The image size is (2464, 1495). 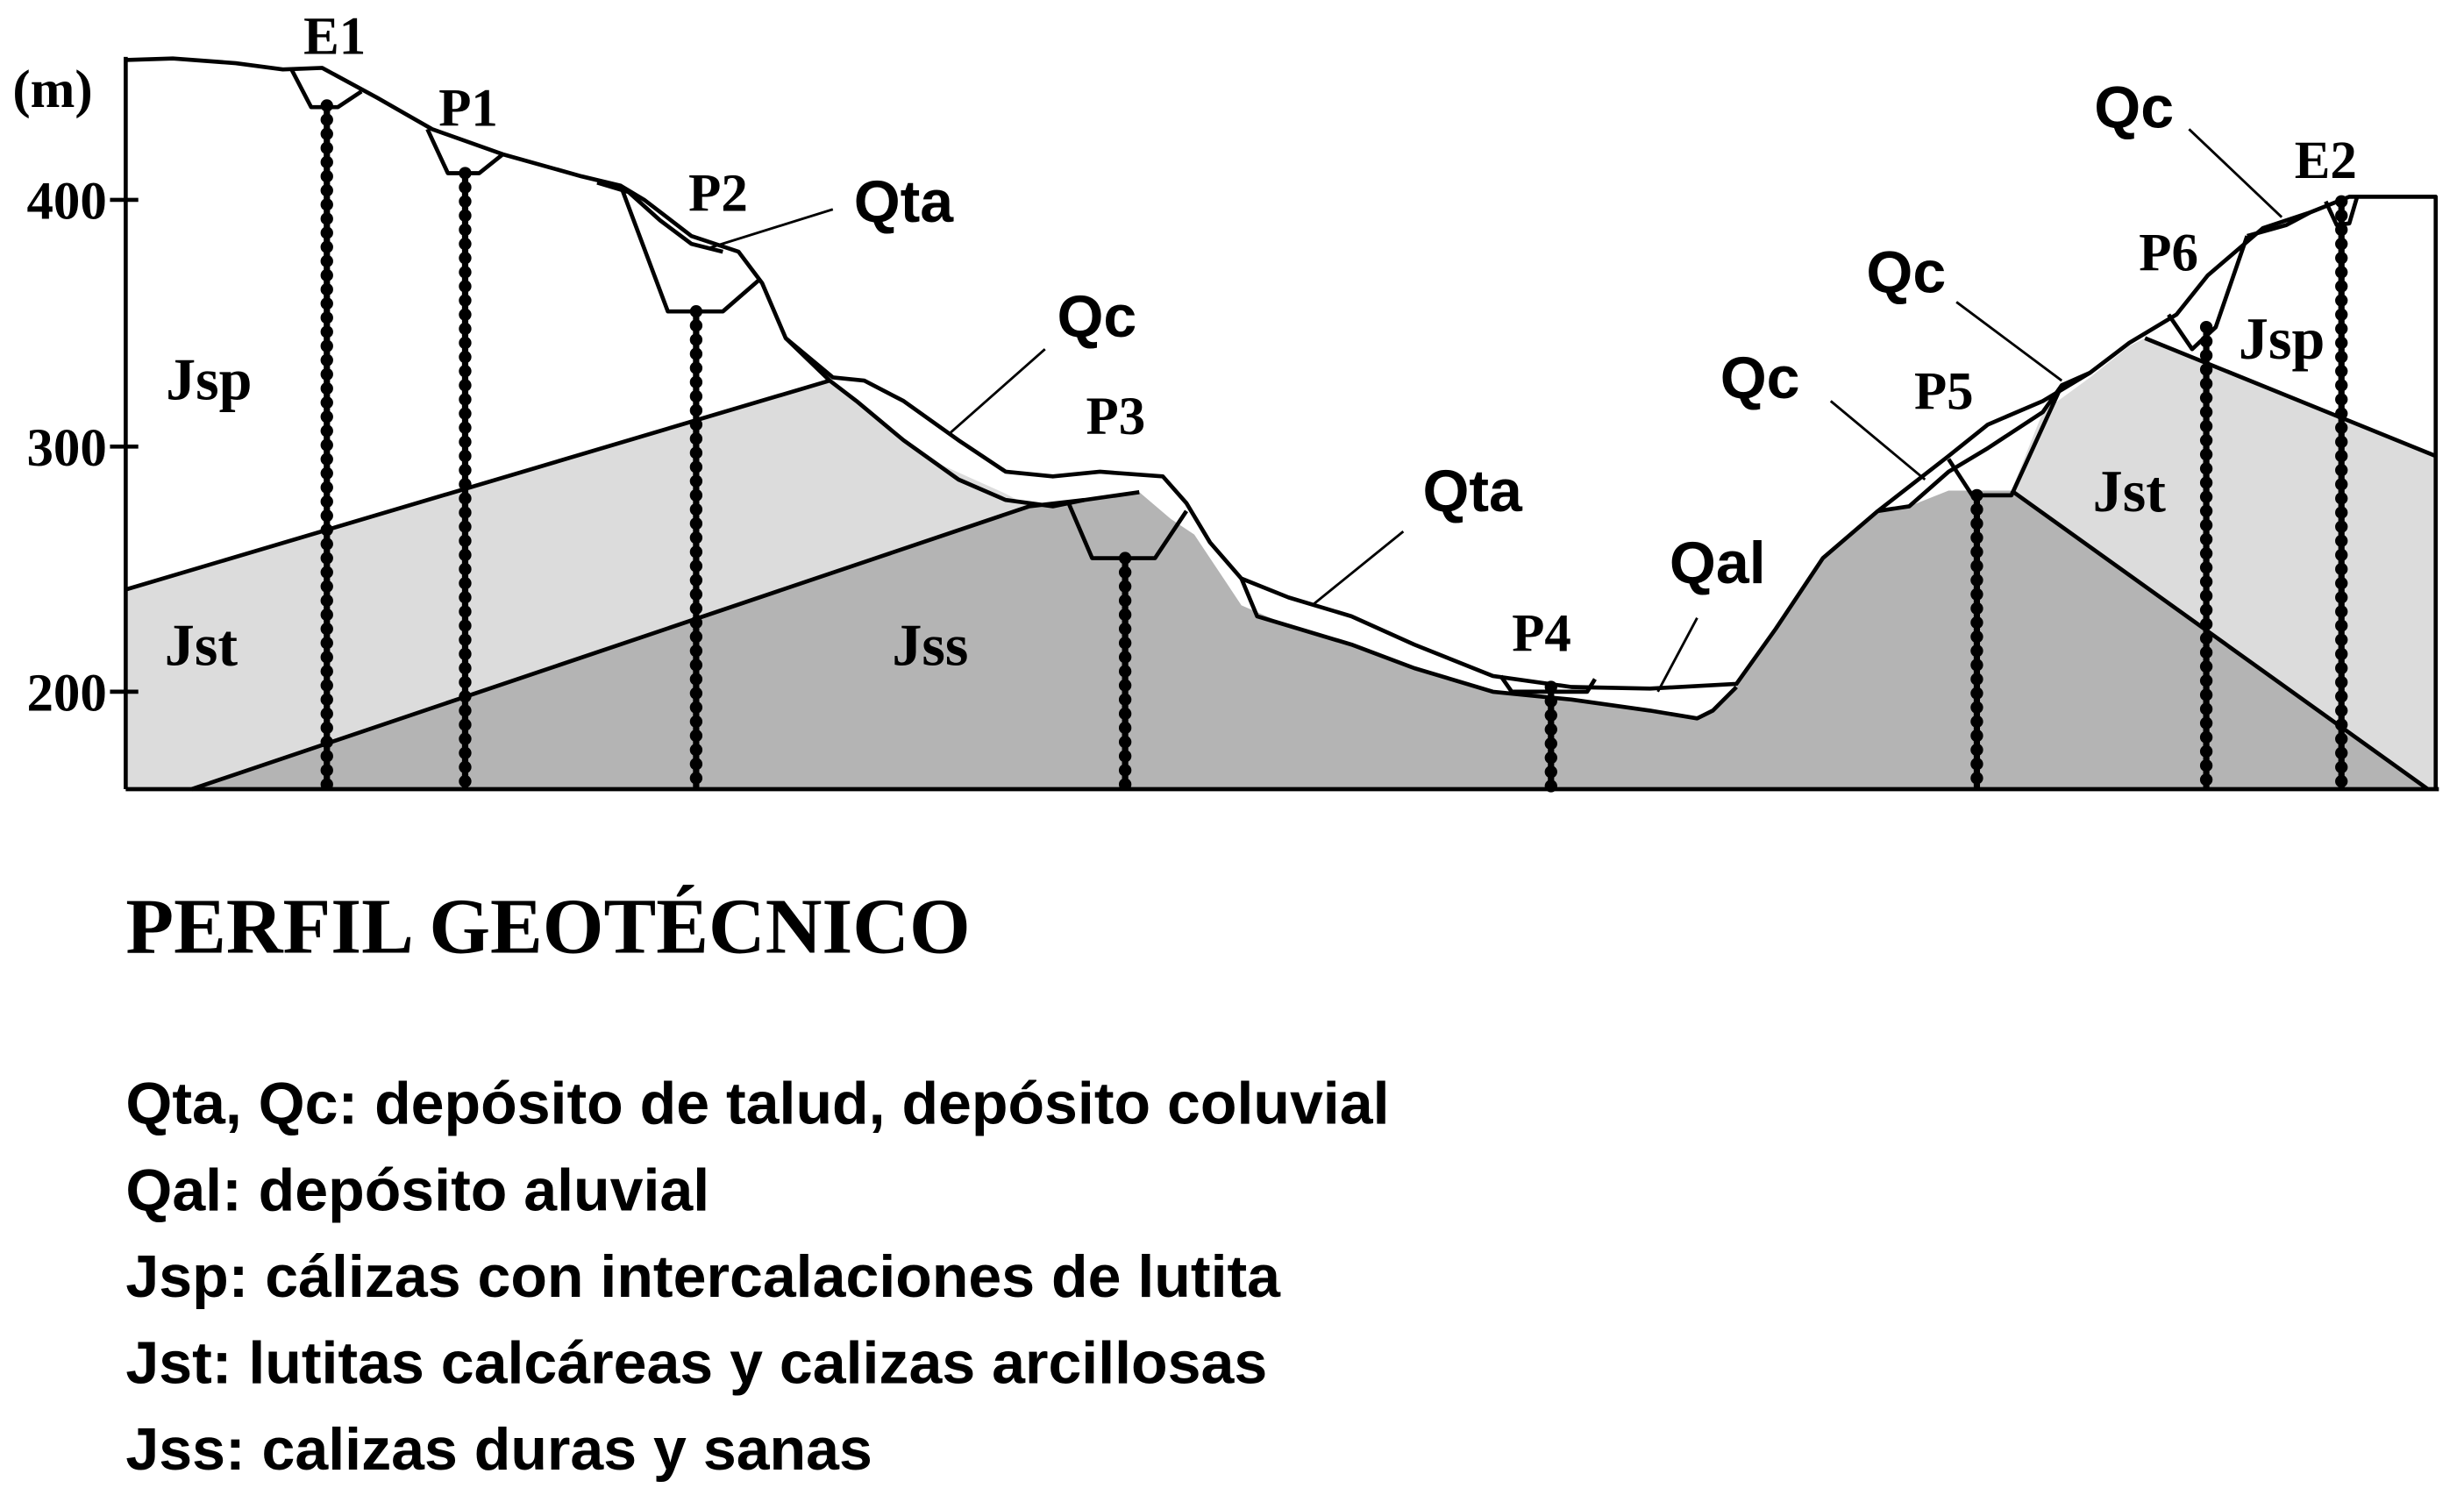 What do you see at coordinates (2130, 491) in the screenshot?
I see `label-jst-right: Jst` at bounding box center [2130, 491].